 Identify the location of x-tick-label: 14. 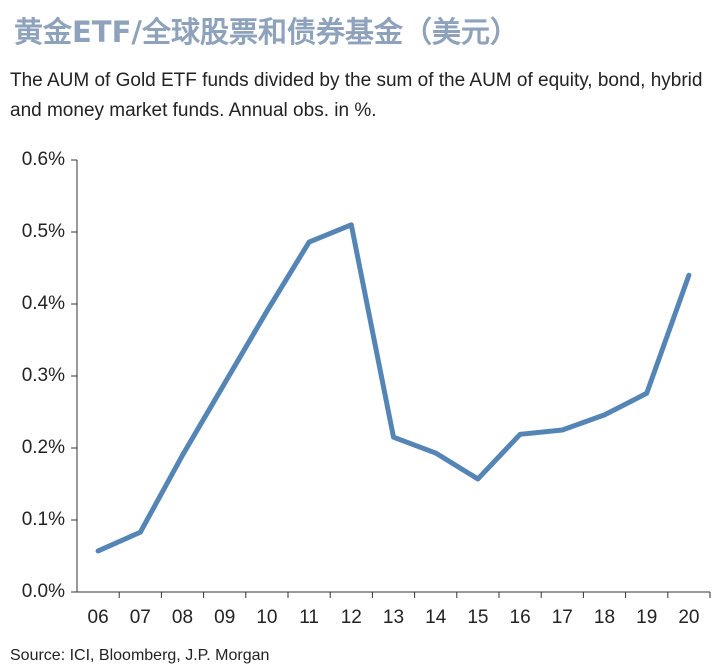
(436, 617).